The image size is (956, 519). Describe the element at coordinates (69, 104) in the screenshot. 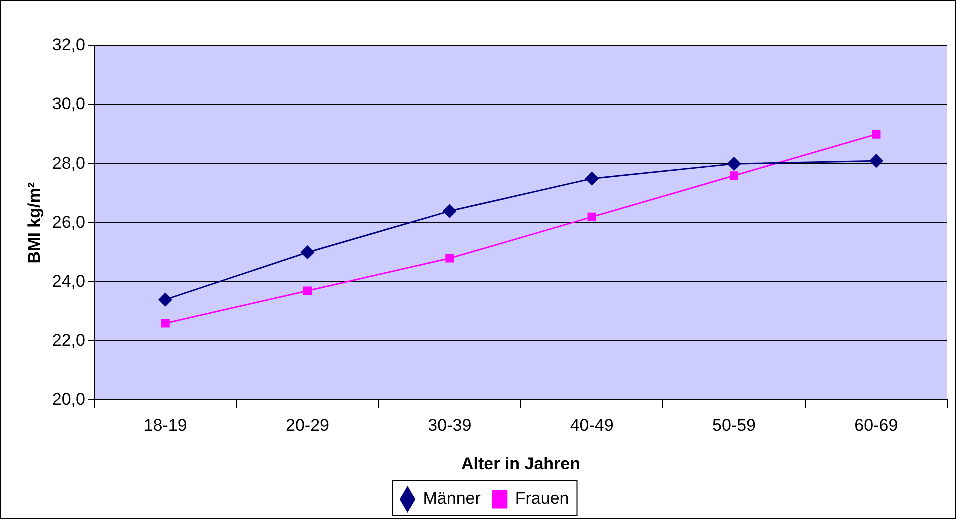

I see `y-tick-label: 30,0` at that location.